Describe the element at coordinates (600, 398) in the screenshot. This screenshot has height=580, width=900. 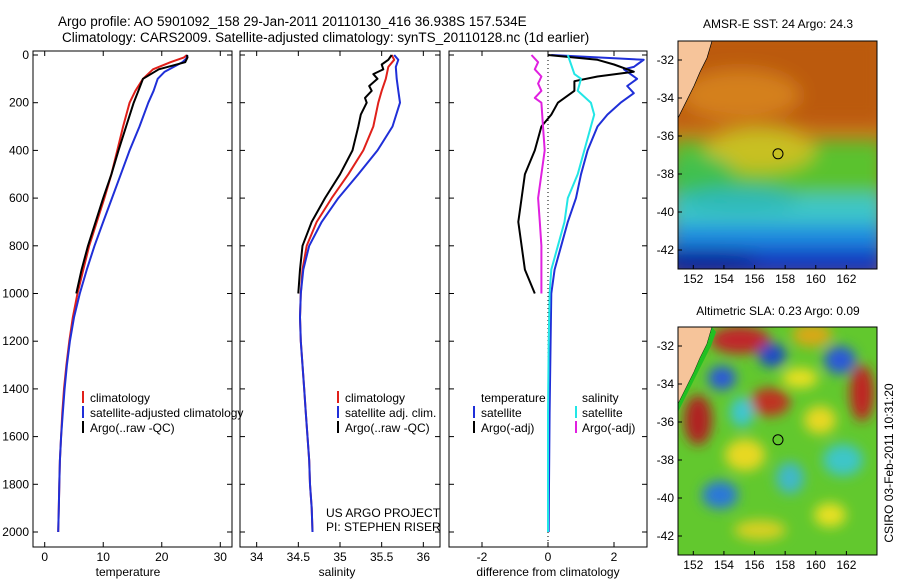
I see `legend-heading-salinity: salinity` at that location.